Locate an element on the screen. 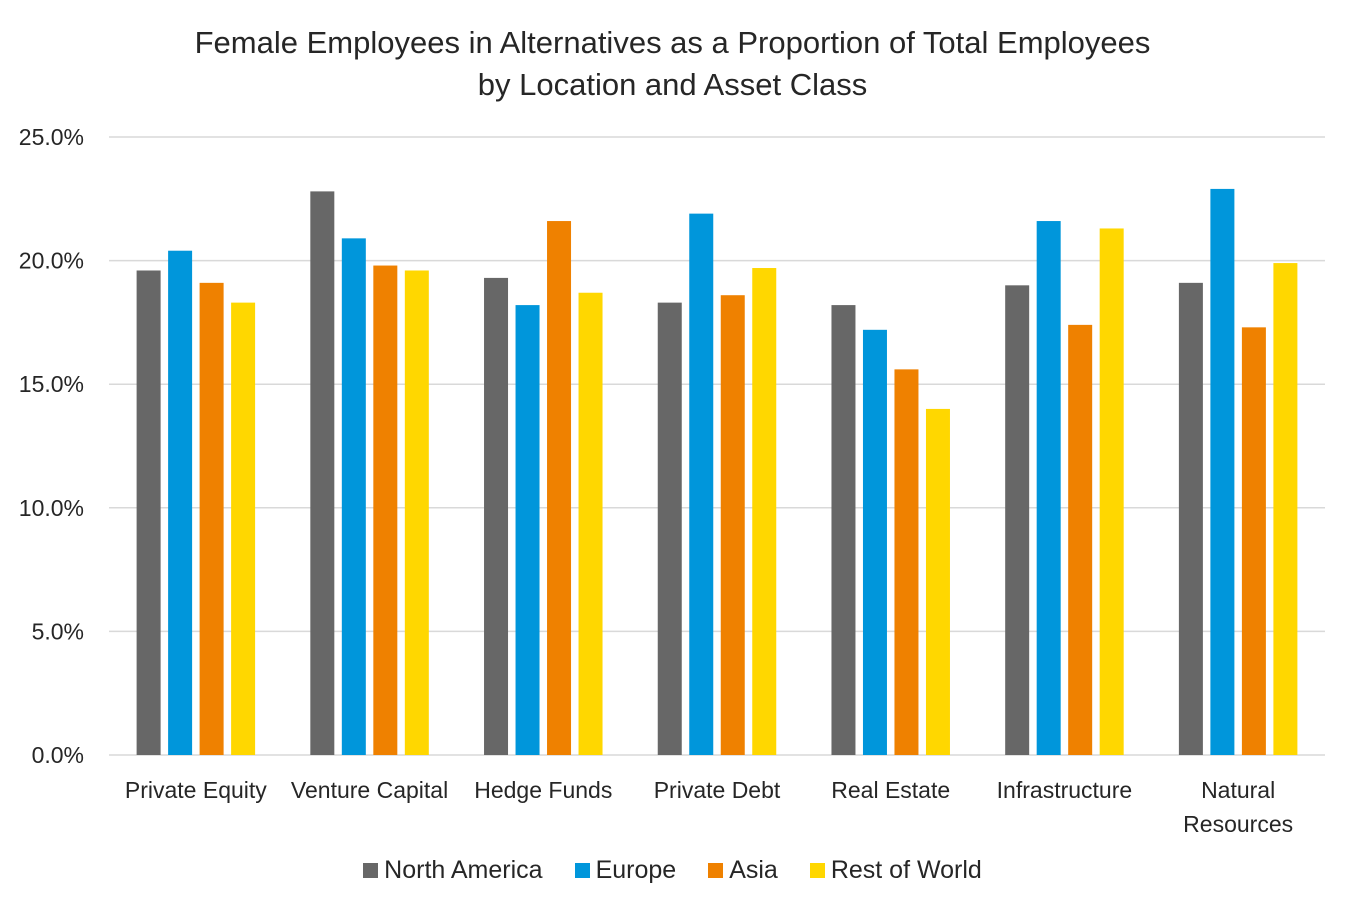 The width and height of the screenshot is (1345, 908). bar-asia-private-equity is located at coordinates (211, 518).